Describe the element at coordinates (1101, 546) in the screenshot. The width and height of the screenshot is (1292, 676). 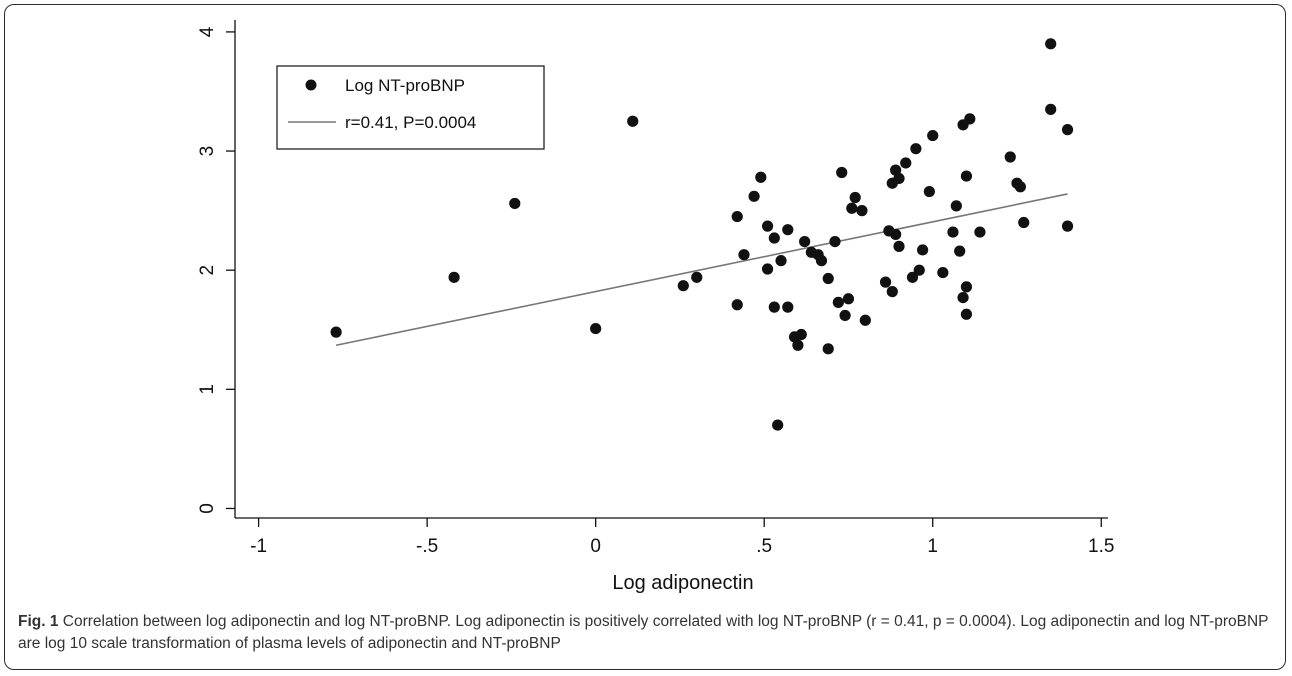
I see `x-tick-label: 1.5` at that location.